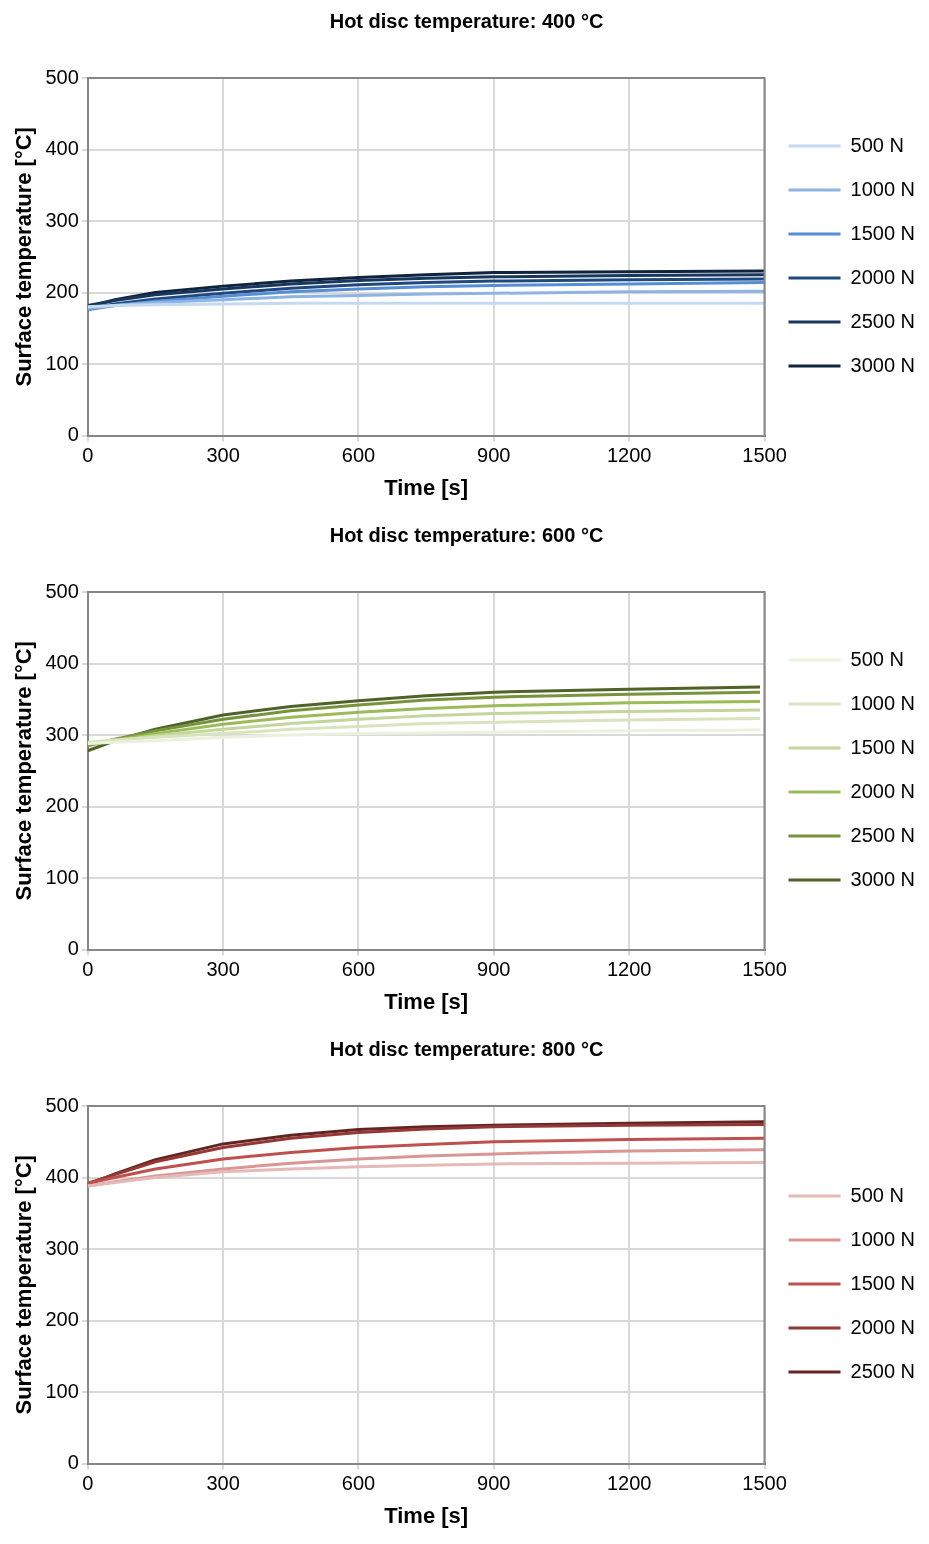 This screenshot has width=929, height=1544. I want to click on chart-title: Hot disc temperature: 400 °C, so click(466, 20).